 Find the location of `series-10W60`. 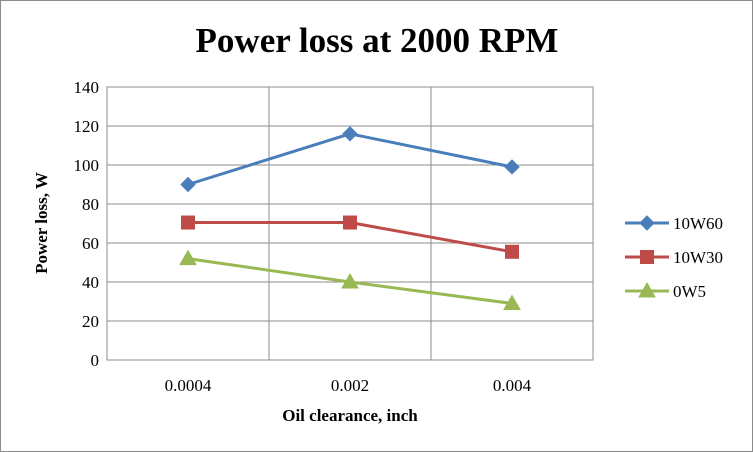

series-10W60 is located at coordinates (350, 159).